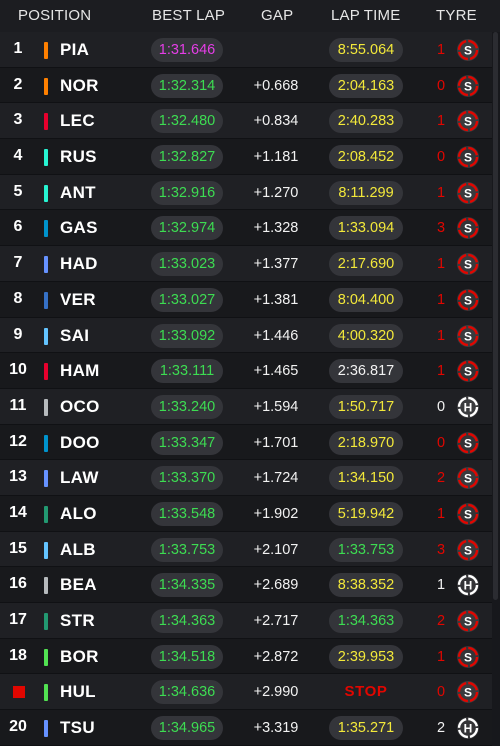  What do you see at coordinates (189, 15) in the screenshot?
I see `column-header-best-lap: BEST LAP` at bounding box center [189, 15].